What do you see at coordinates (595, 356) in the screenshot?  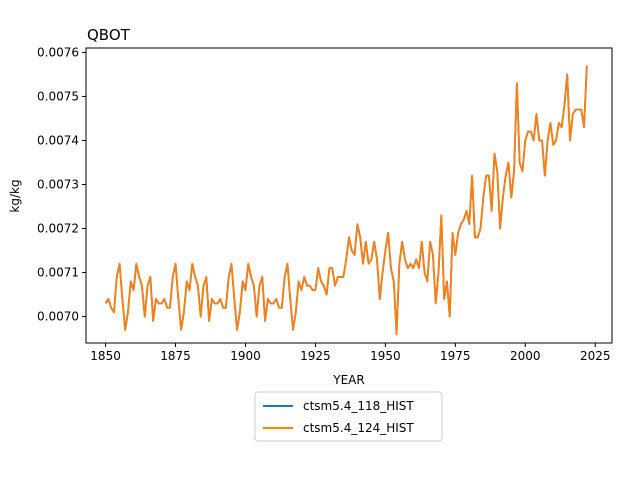 I see `x-tick-label: 2025` at bounding box center [595, 356].